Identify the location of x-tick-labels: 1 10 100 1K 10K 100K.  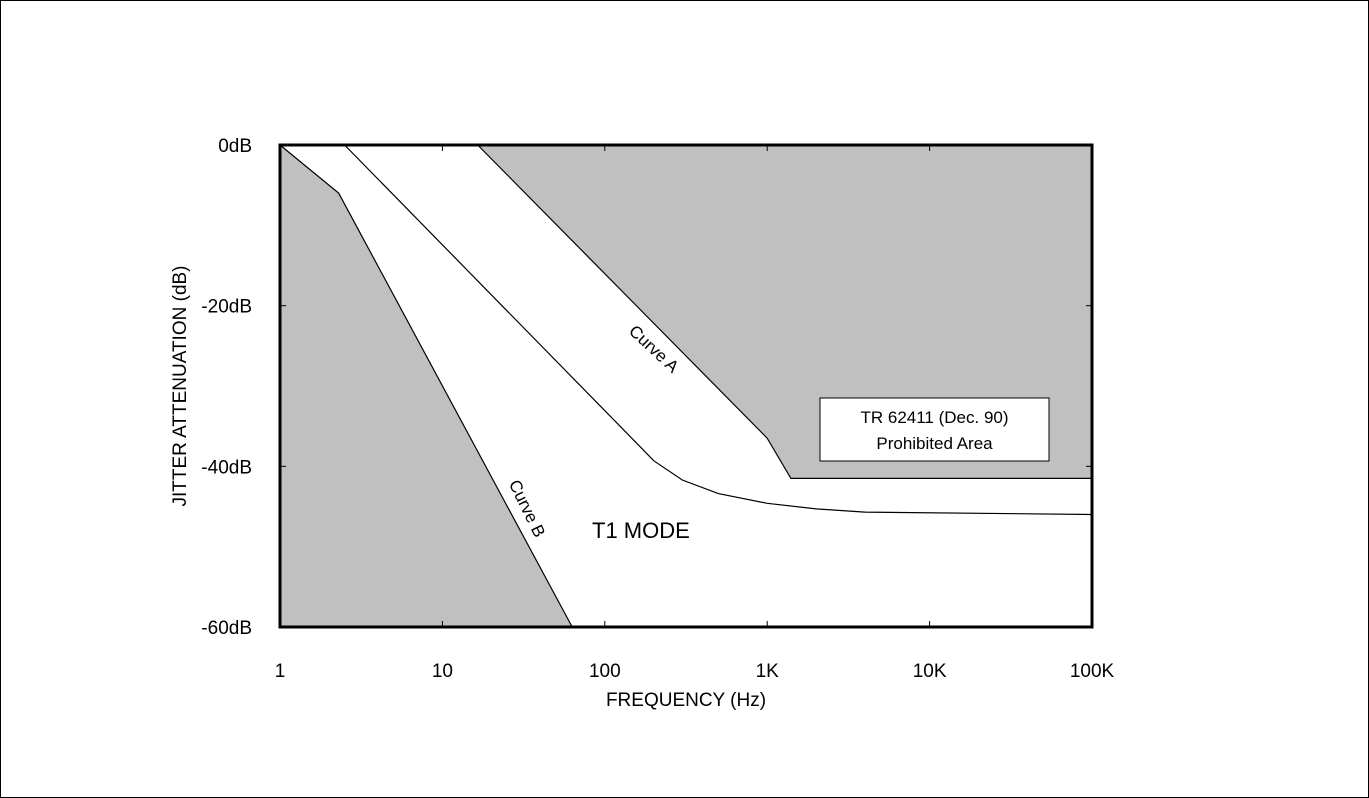
(695, 671).